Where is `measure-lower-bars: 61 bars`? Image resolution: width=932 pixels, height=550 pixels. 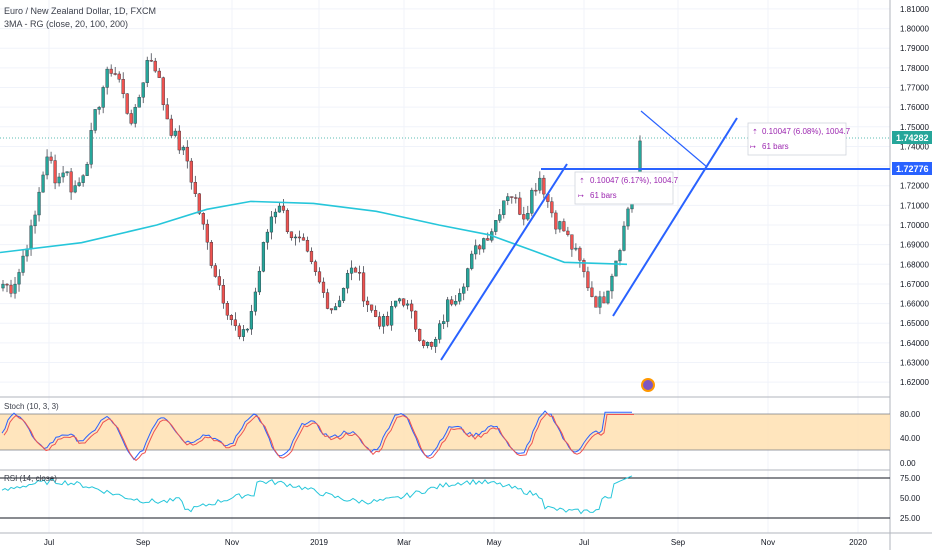 measure-lower-bars: 61 bars is located at coordinates (603, 195).